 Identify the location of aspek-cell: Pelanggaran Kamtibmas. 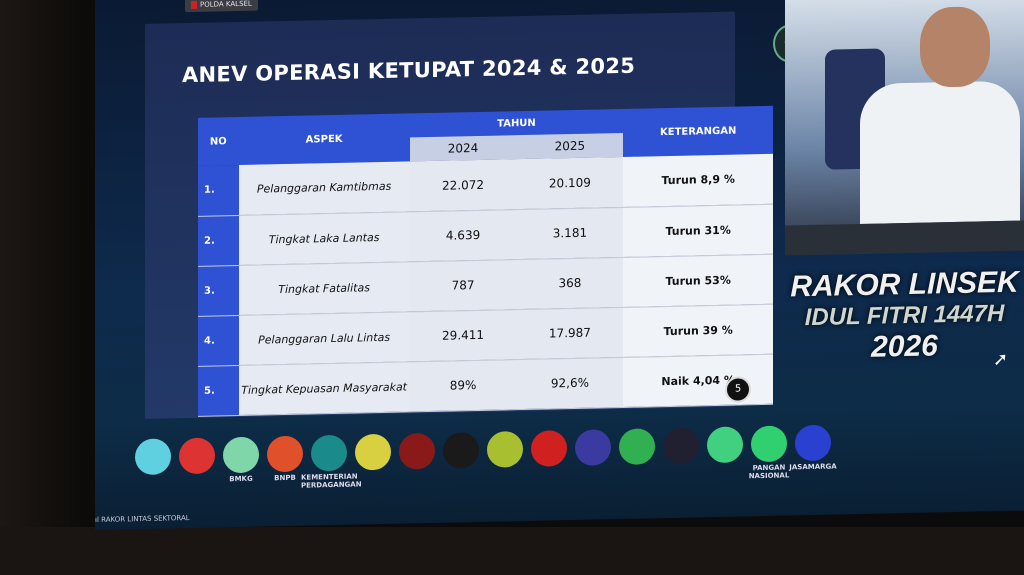
(324, 188).